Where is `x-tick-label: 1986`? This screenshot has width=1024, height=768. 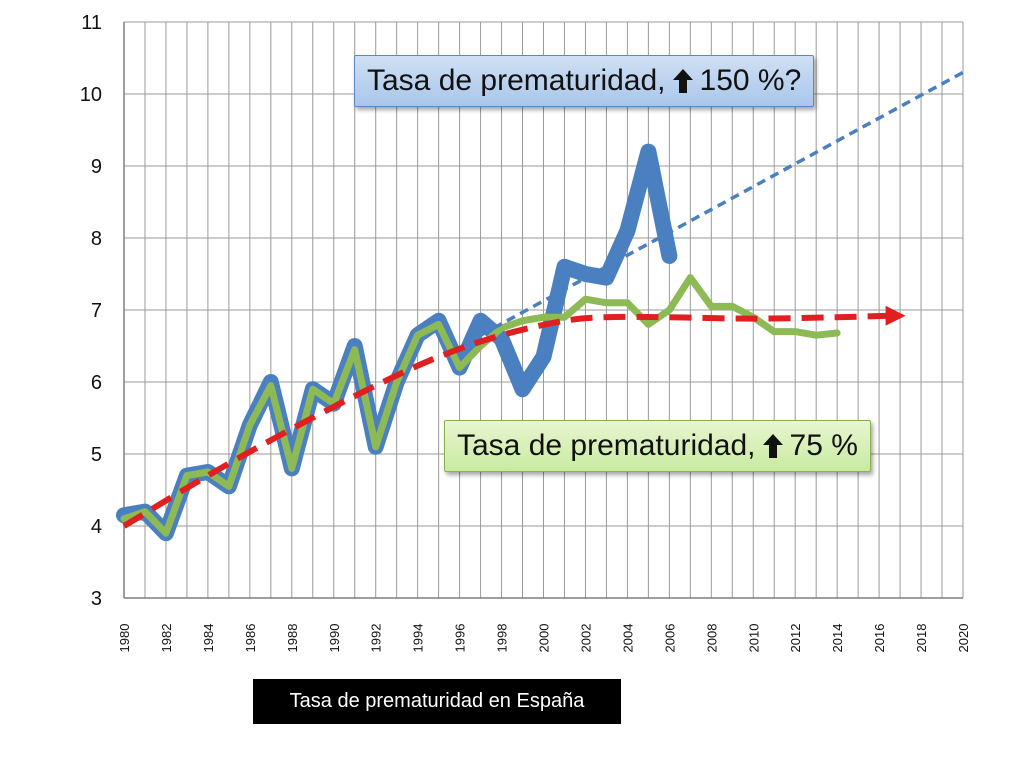 x-tick-label: 1986 is located at coordinates (250, 638).